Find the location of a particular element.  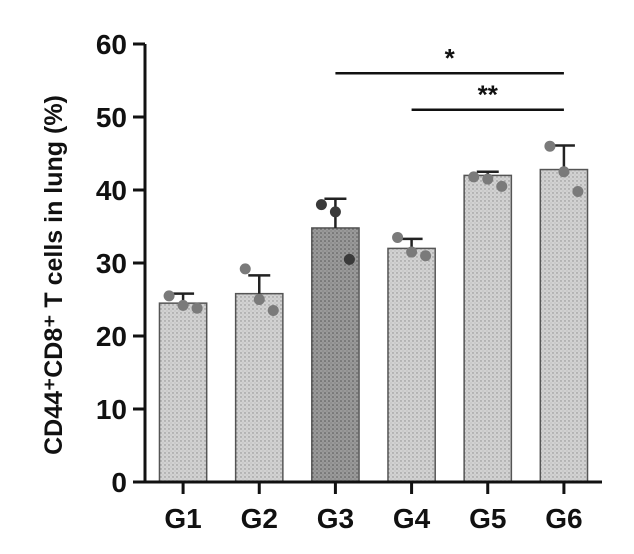

x-tick-label-g3: G3 is located at coordinates (335, 518).